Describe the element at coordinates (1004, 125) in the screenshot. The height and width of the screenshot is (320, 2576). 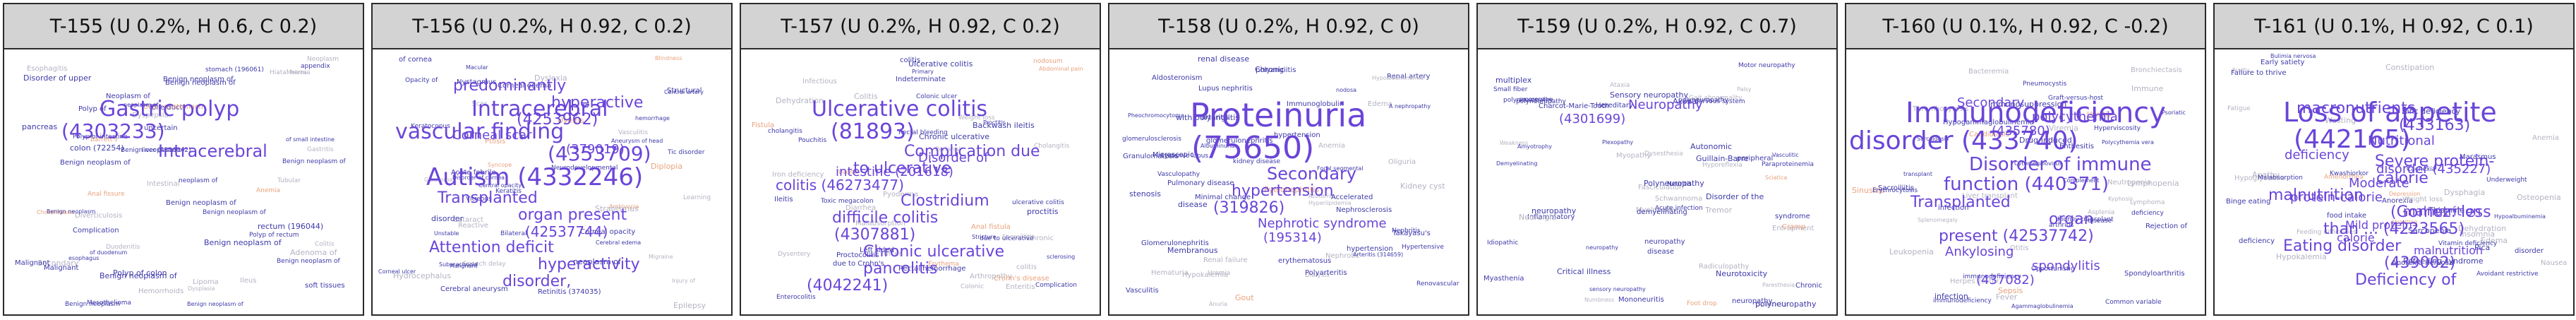
I see `cloud-word: Backwash ileitis` at that location.